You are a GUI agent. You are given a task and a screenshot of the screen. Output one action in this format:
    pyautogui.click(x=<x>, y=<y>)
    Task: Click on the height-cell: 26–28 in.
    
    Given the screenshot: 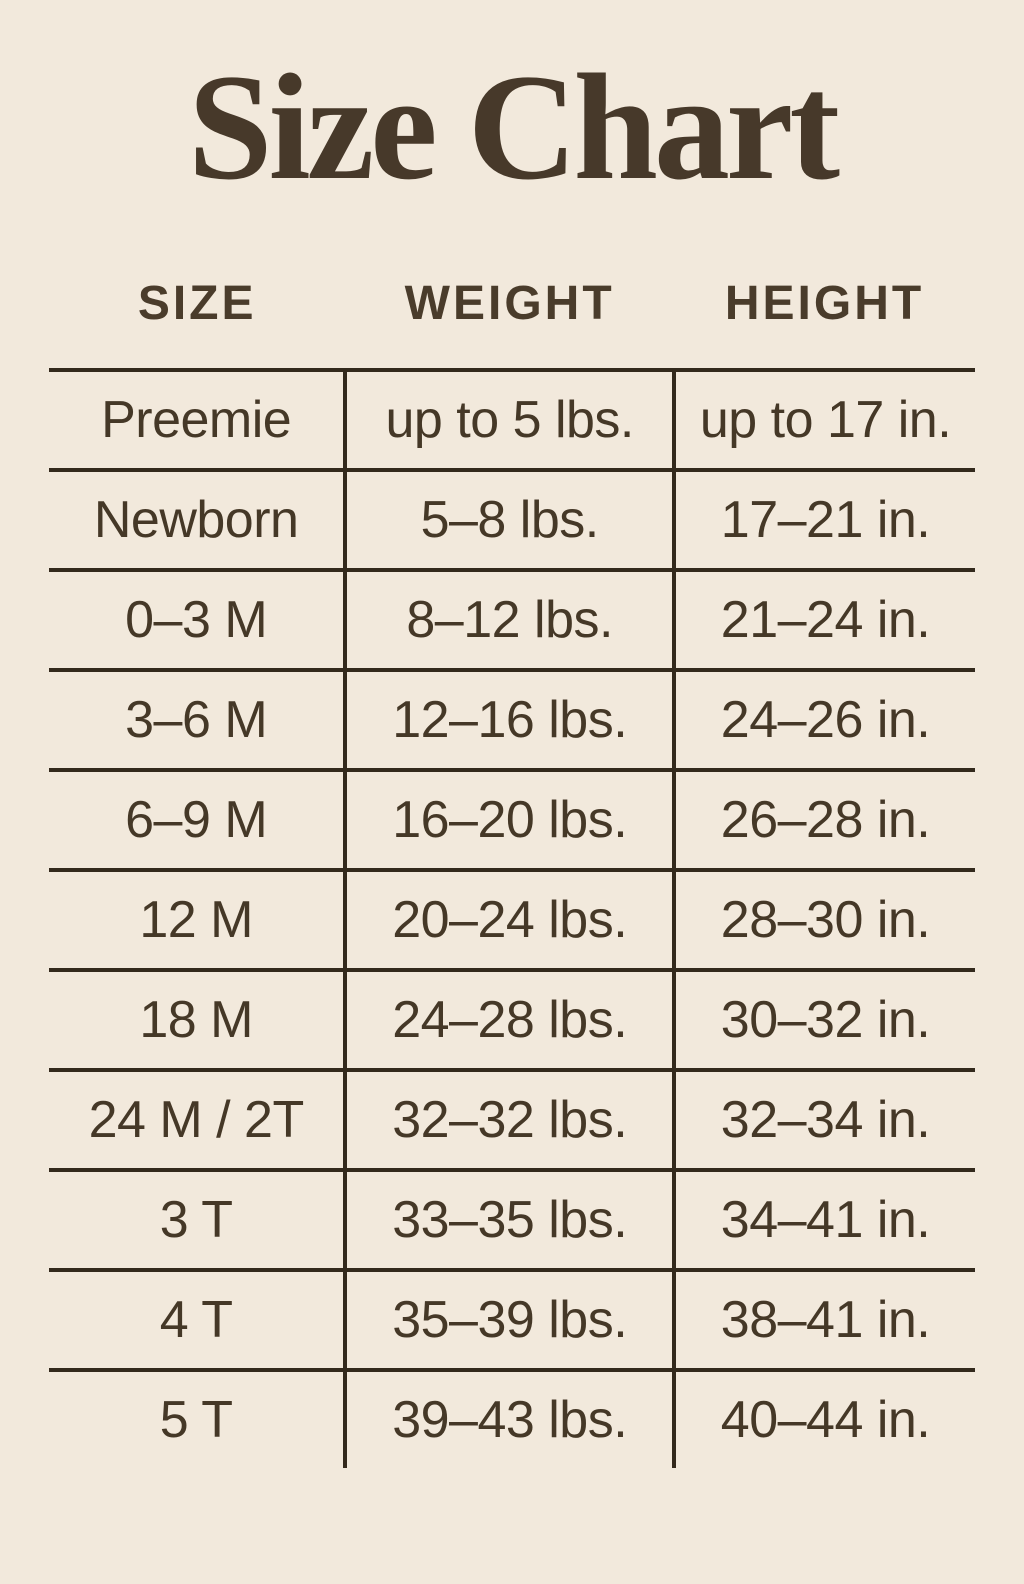 What is the action you would take?
    pyautogui.click(x=824, y=819)
    